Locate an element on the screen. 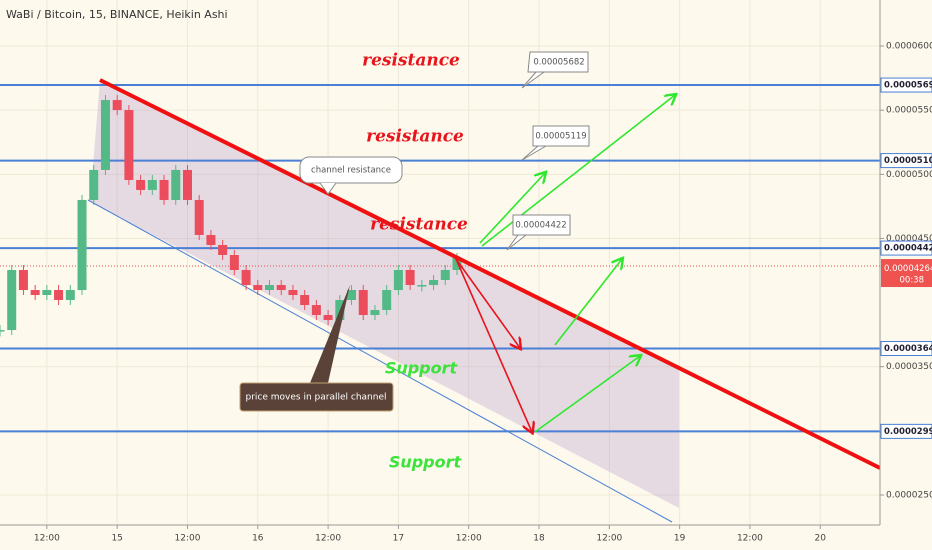  x-tick-label: 16 is located at coordinates (258, 539).